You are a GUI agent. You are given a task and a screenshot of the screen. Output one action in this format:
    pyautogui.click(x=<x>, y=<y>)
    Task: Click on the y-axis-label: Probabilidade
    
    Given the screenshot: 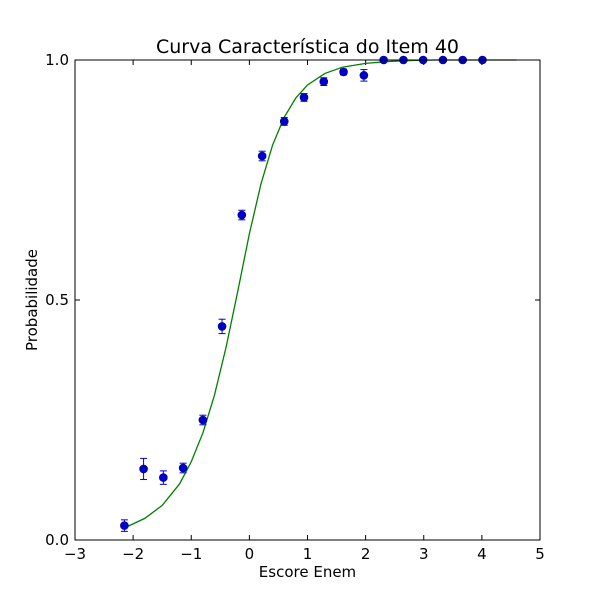 What is the action you would take?
    pyautogui.click(x=32, y=300)
    